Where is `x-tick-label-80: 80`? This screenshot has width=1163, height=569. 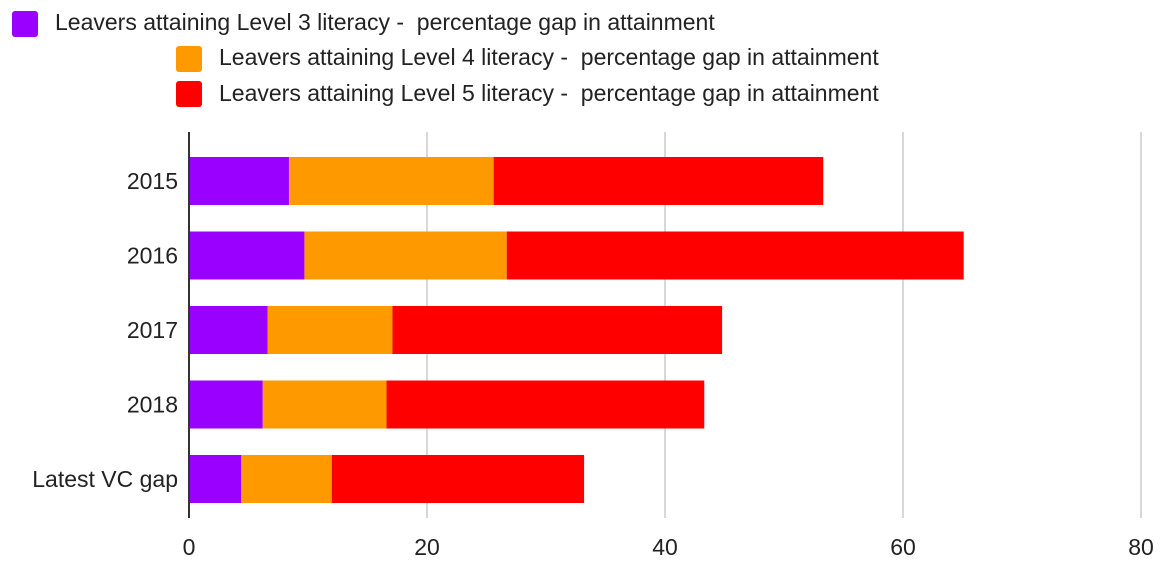
x-tick-label-80: 80 is located at coordinates (1141, 547).